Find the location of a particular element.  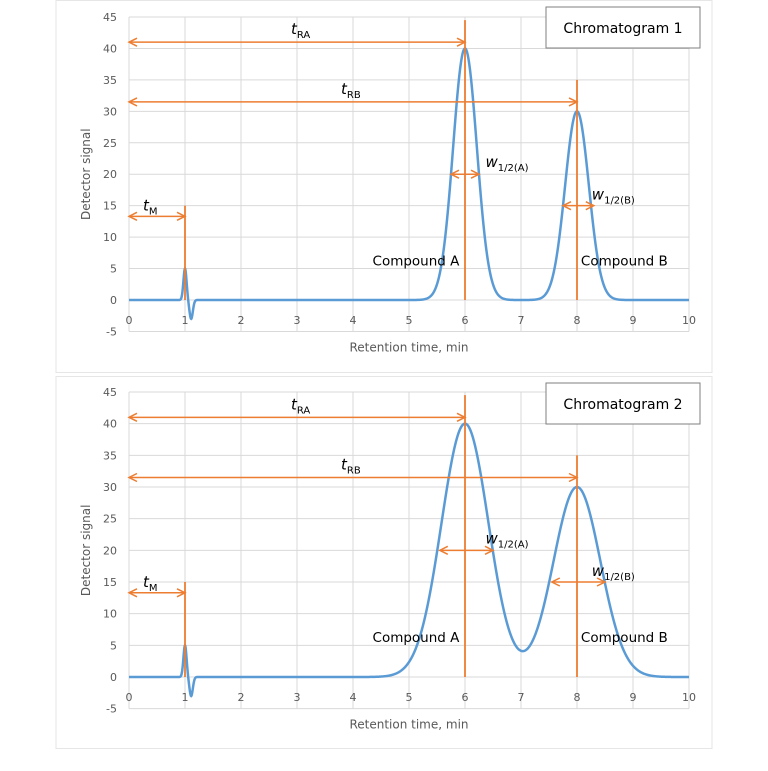

y-tick-label: 15 is located at coordinates (110, 206).